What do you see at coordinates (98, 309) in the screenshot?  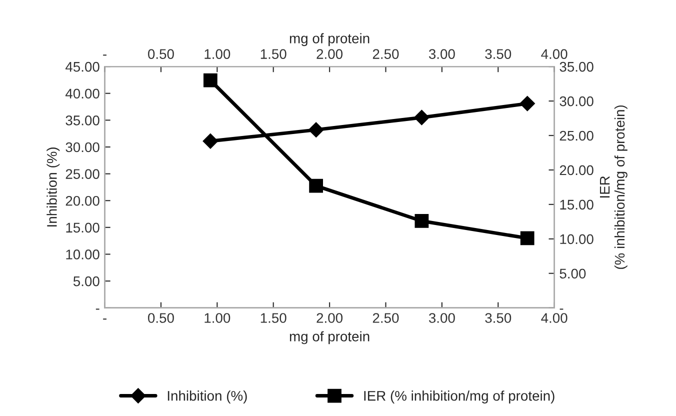 I see `y-tick-label: -` at bounding box center [98, 309].